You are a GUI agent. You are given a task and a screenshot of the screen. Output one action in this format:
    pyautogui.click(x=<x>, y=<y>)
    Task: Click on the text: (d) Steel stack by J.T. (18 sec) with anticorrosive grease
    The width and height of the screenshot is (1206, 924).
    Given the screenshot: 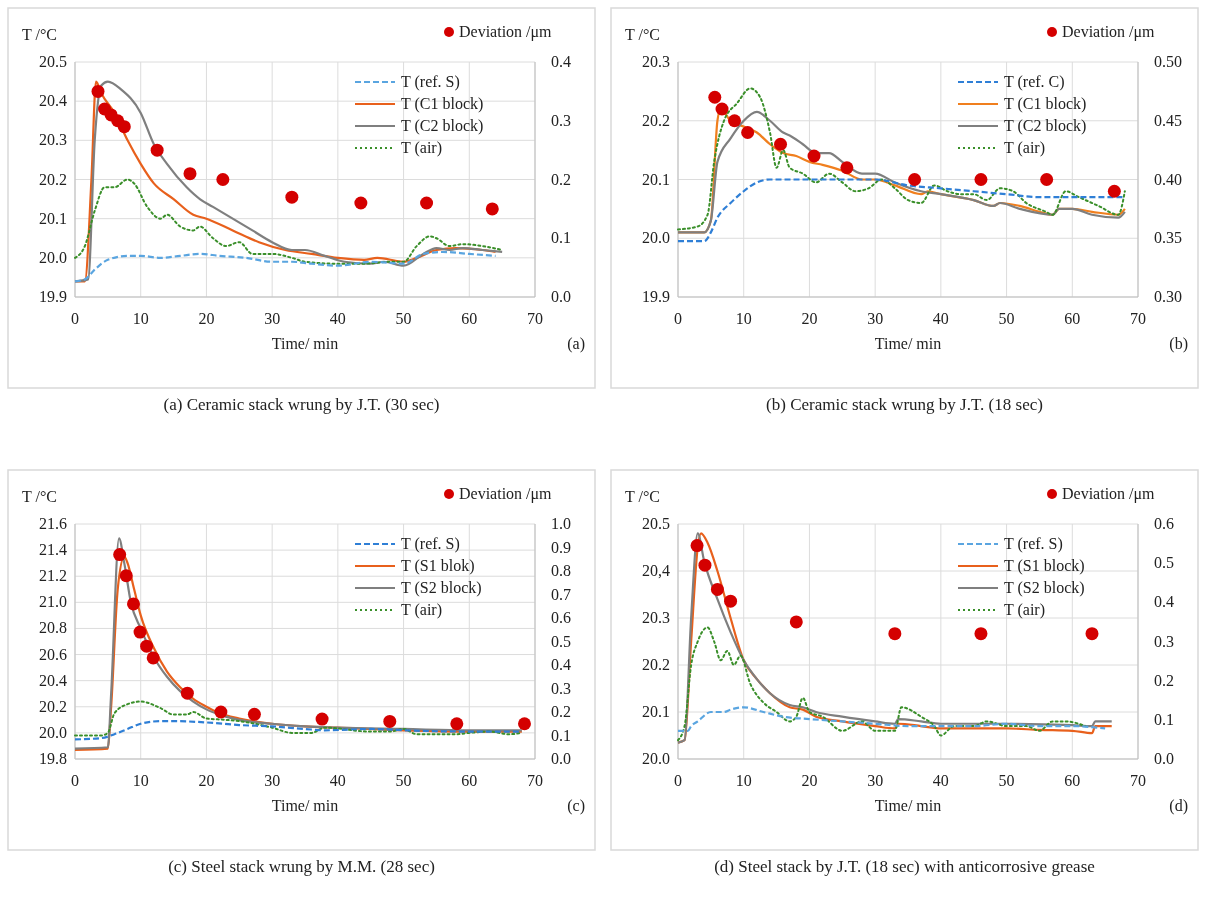 What is the action you would take?
    pyautogui.click(x=904, y=866)
    